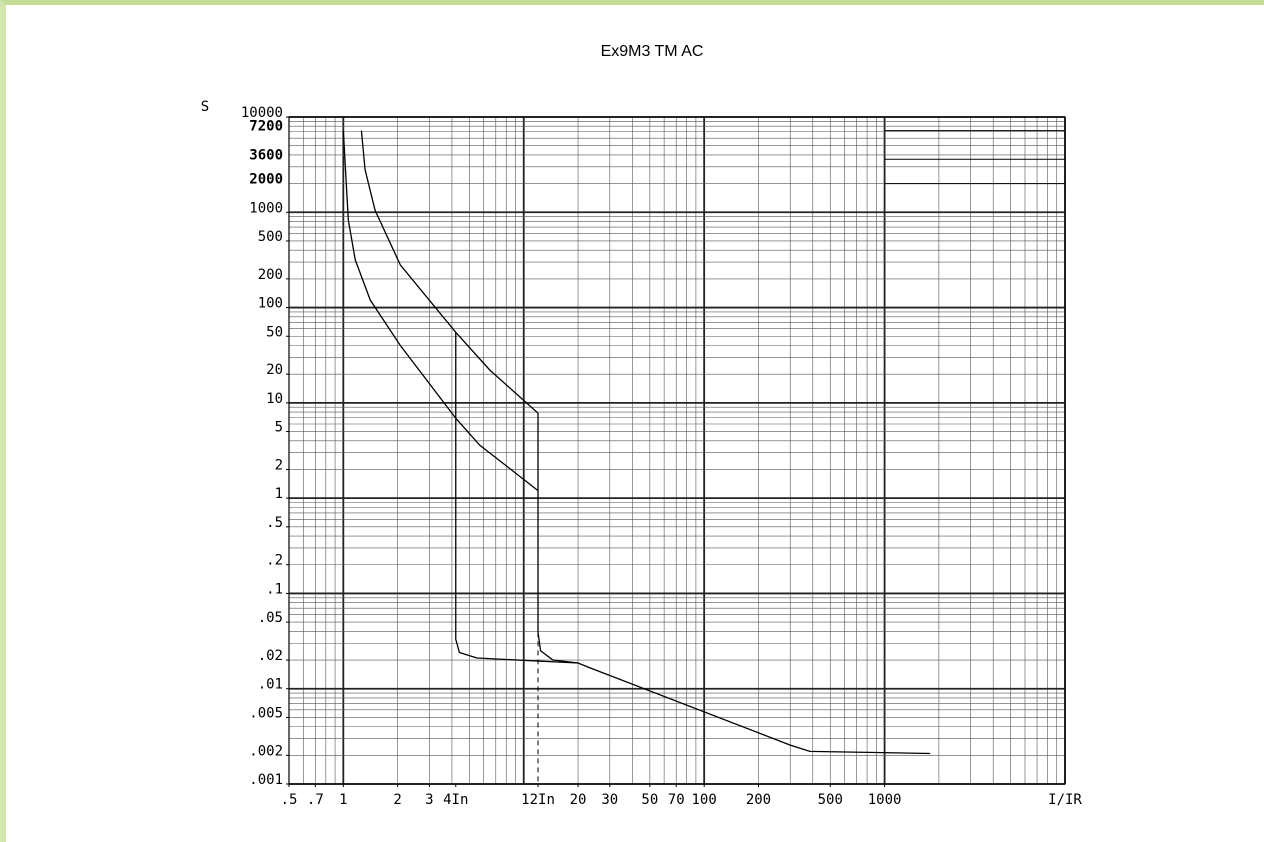 This screenshot has width=1264, height=842. I want to click on x-tick-label: 4In, so click(455, 800).